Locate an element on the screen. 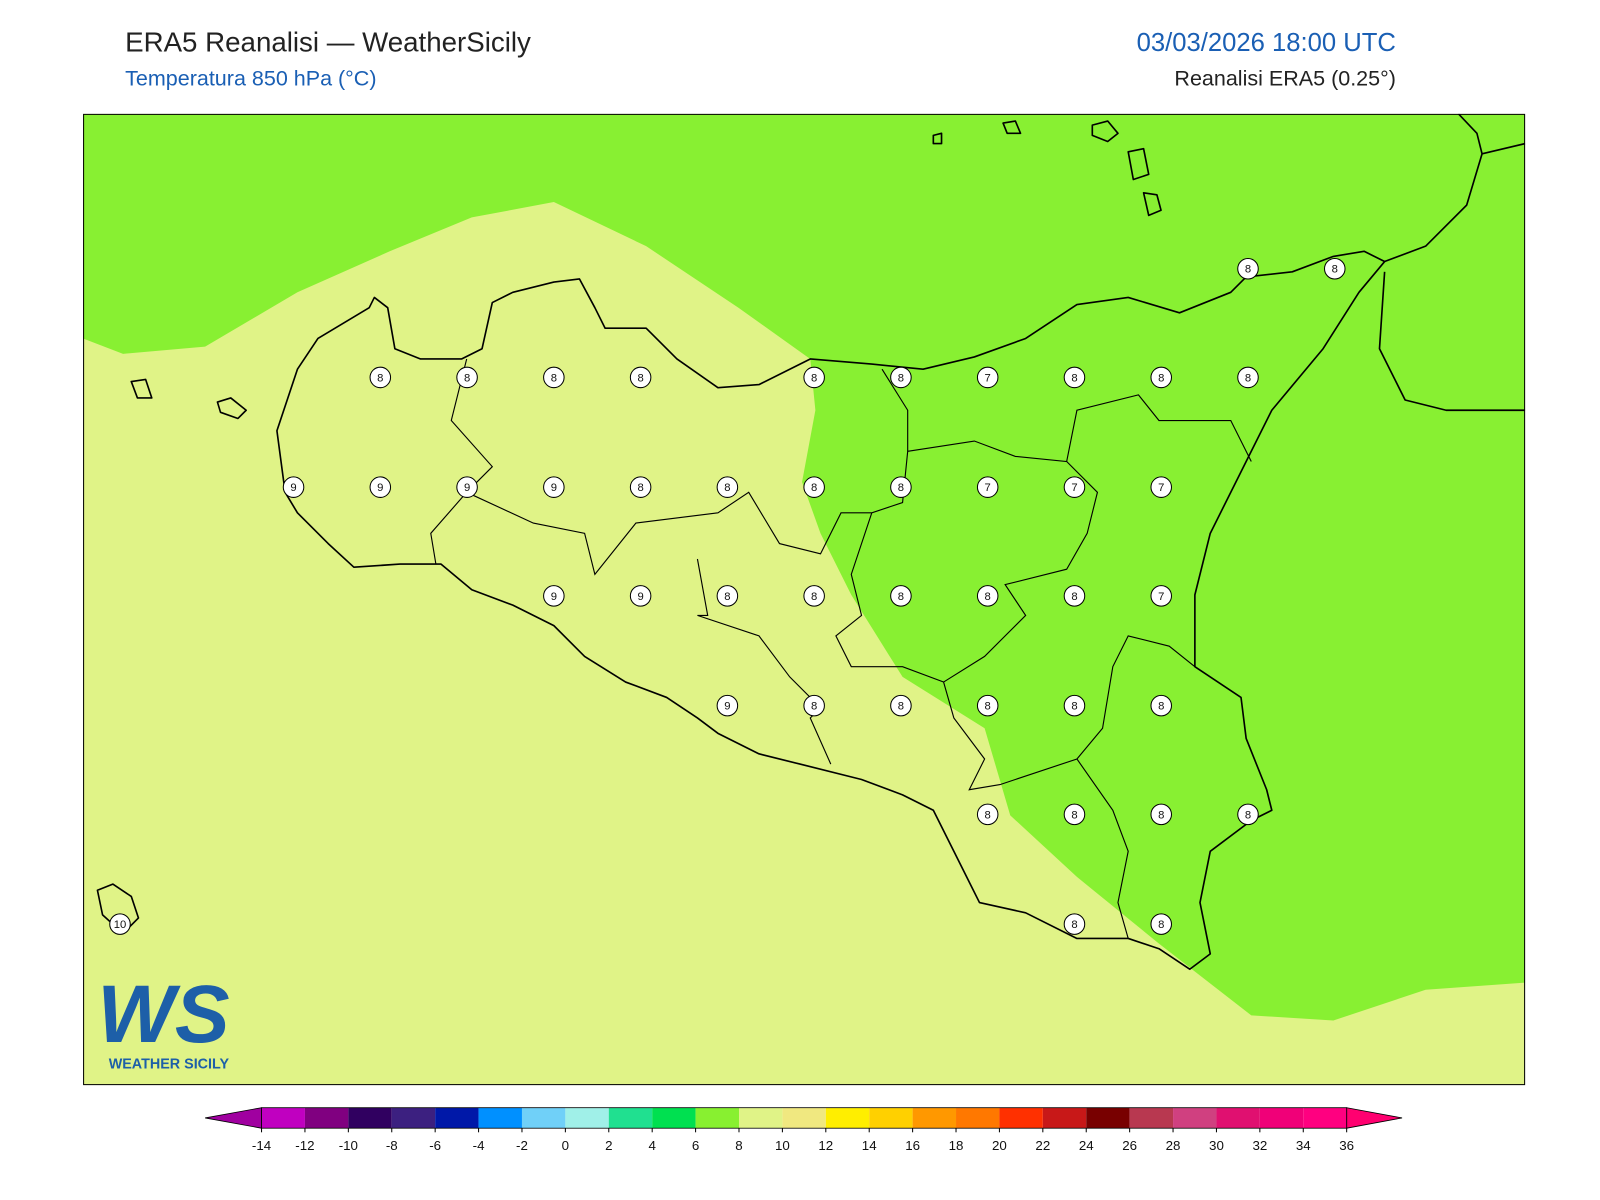 The height and width of the screenshot is (1200, 1600). colorbar-tick-label: 28 is located at coordinates (1173, 1145).